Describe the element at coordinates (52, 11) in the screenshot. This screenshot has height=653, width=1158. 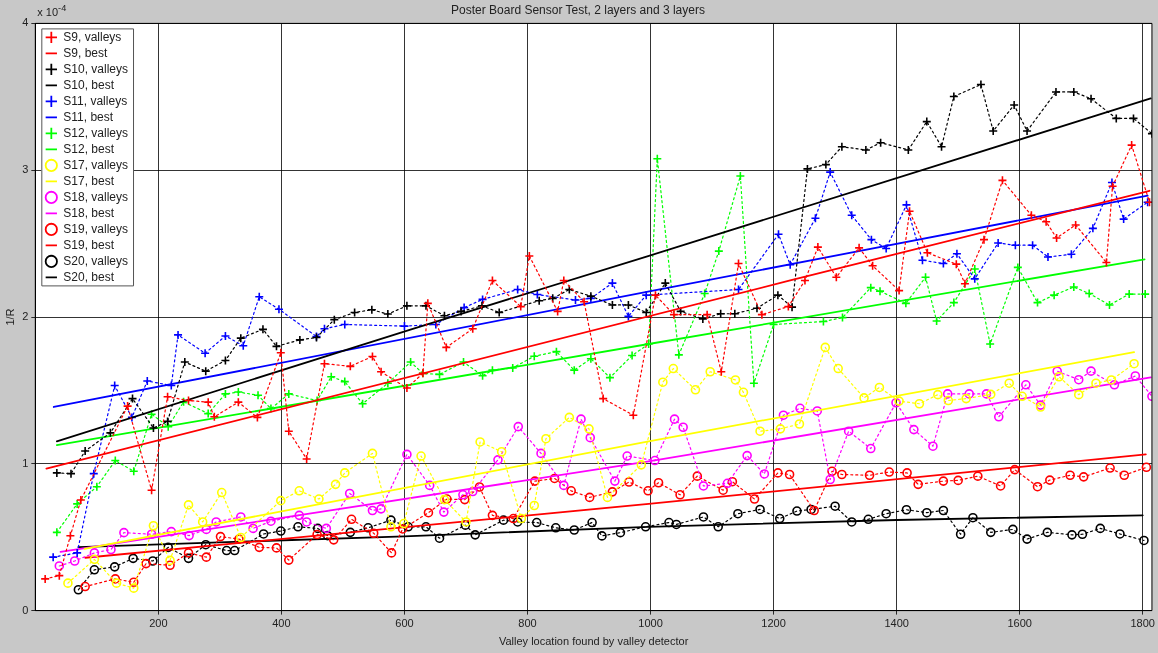
I see `text: x 10$^{-4}$` at that location.